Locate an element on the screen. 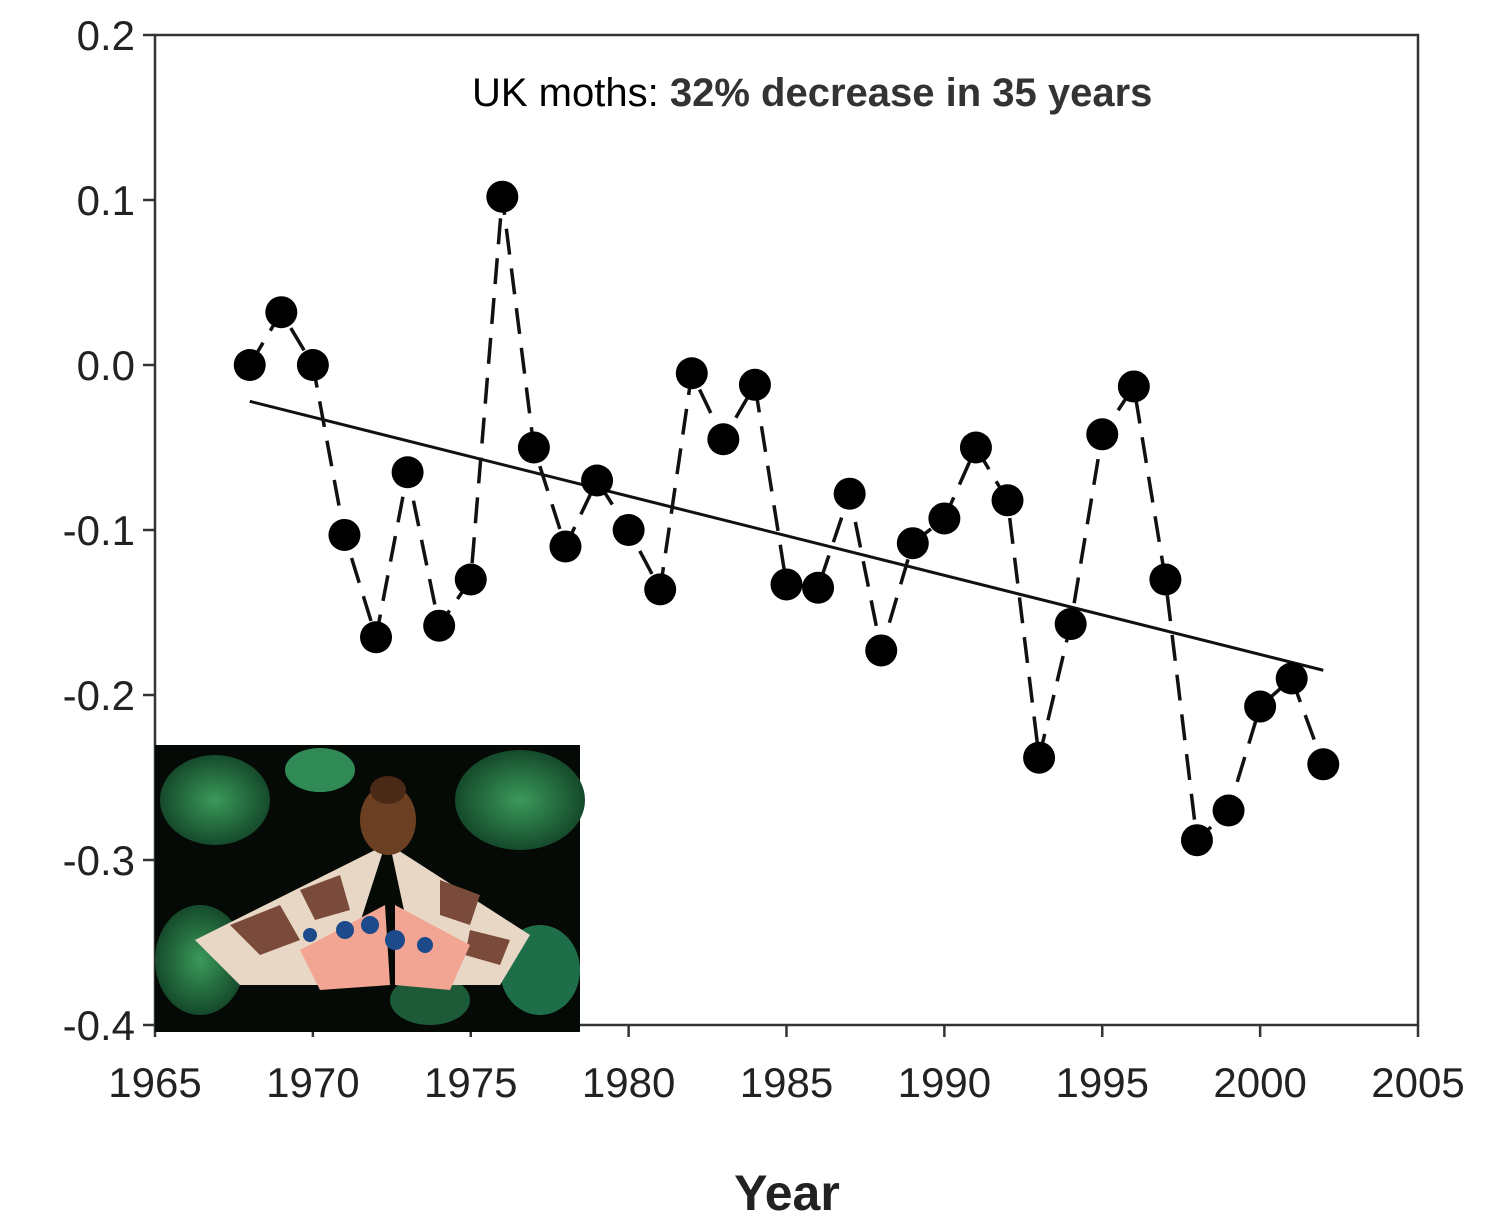 This screenshot has height=1225, width=1488. x-tick-label: 1975 is located at coordinates (470, 1082).